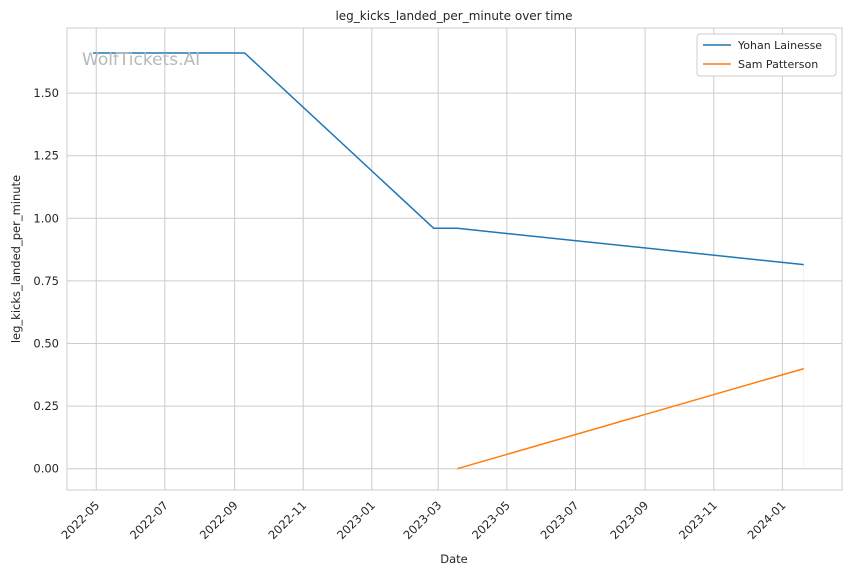 This screenshot has width=852, height=575. I want to click on x-tick-label: 2023-11, so click(698, 520).